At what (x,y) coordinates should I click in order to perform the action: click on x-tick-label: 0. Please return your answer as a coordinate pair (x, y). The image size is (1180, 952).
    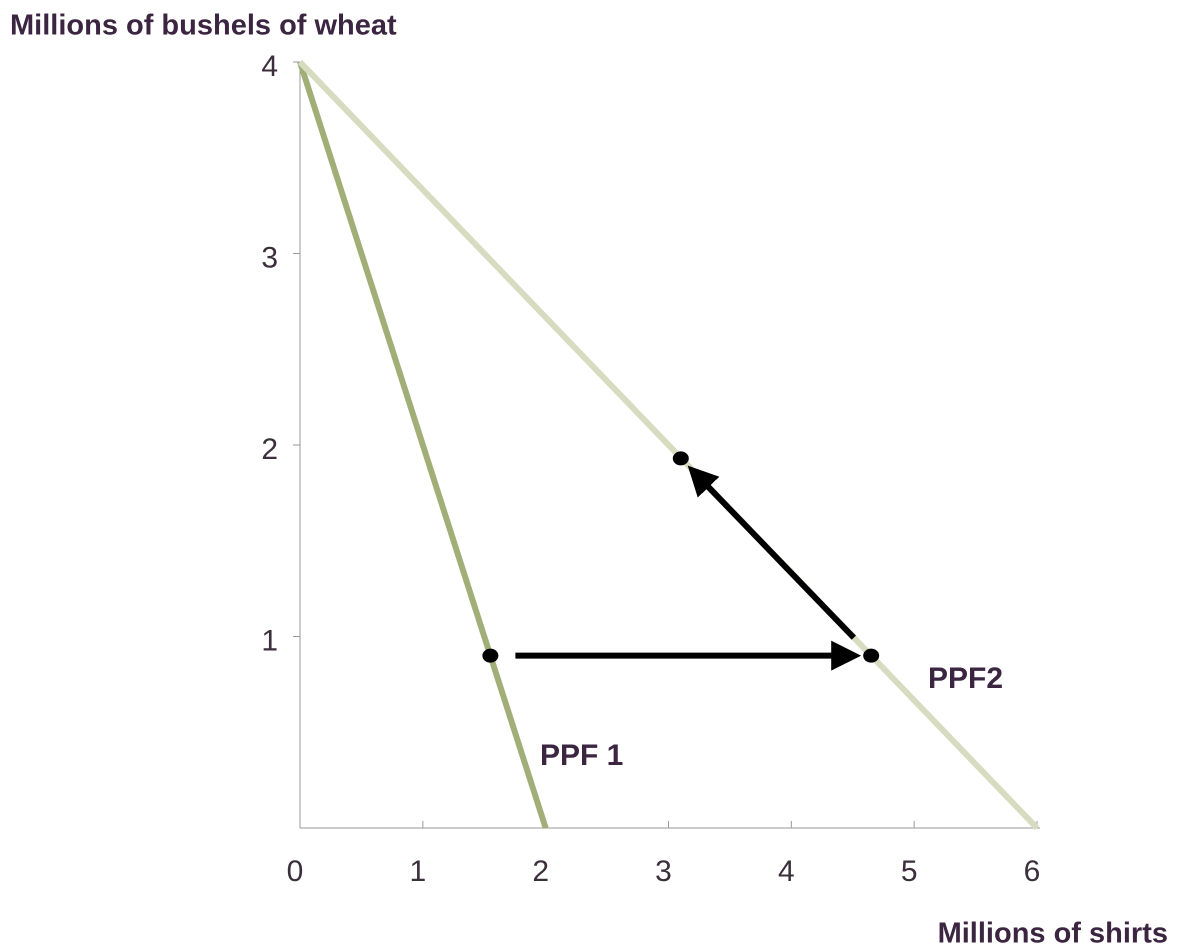
    Looking at the image, I should click on (295, 871).